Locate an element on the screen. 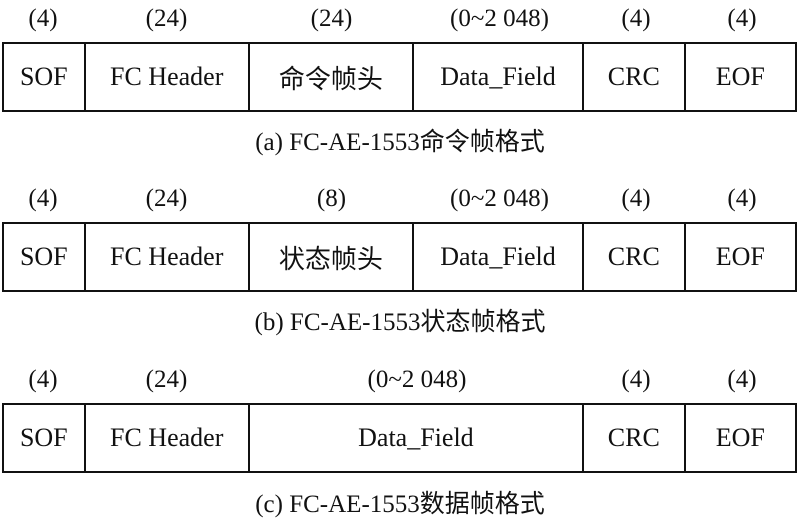 Image resolution: width=800 pixels, height=526 pixels. frame-fields: SOF FC Header Data_Field CRC EOF is located at coordinates (399, 438).